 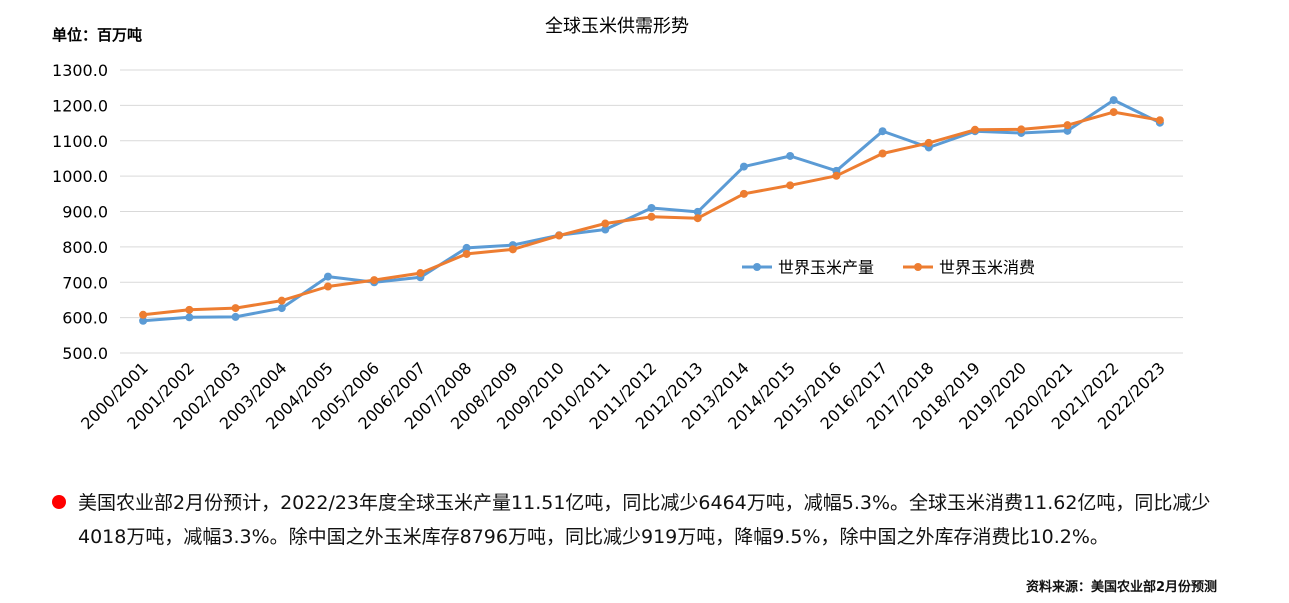 What do you see at coordinates (85, 282) in the screenshot?
I see `y-tick-label: 700.0` at bounding box center [85, 282].